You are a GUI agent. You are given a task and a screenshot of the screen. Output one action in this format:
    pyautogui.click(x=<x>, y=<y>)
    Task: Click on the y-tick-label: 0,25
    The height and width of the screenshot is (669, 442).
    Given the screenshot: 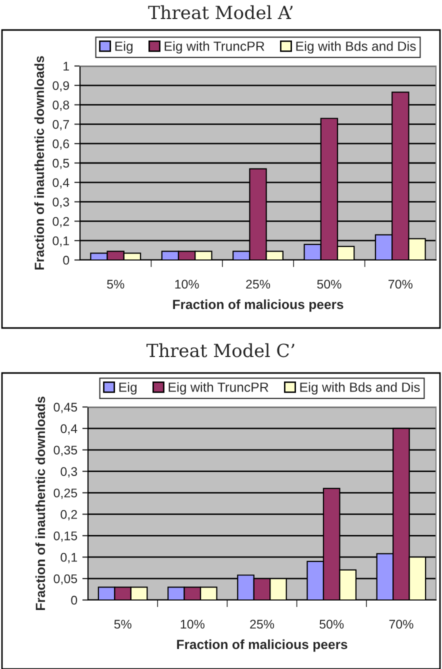 What is the action you would take?
    pyautogui.click(x=66, y=493)
    